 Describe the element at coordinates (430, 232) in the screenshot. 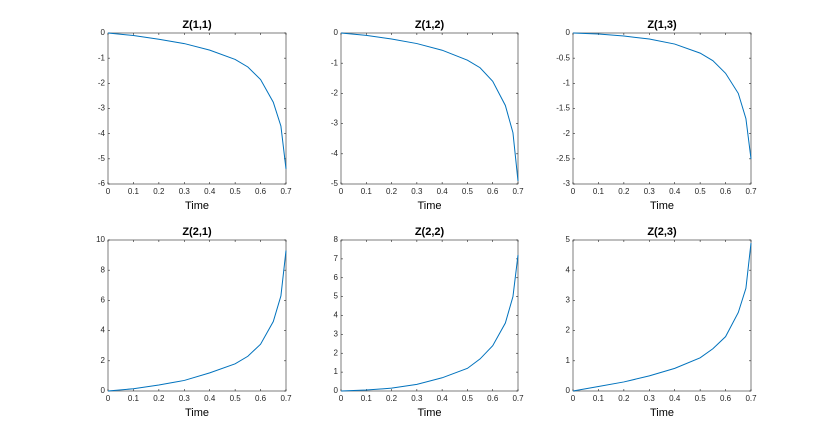

I see `chart-title: Z(2,2)` at that location.